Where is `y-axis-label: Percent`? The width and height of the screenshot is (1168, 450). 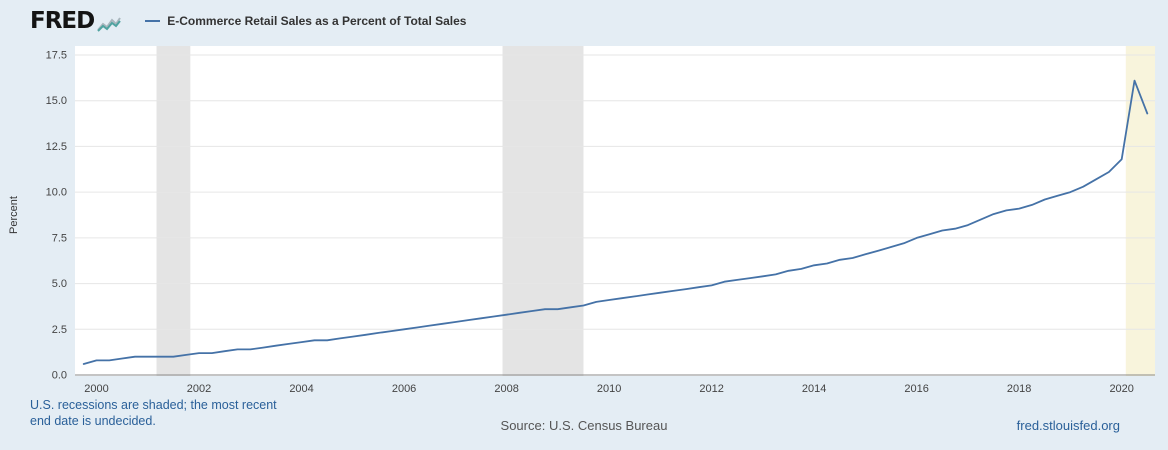 y-axis-label: Percent is located at coordinates (14, 215).